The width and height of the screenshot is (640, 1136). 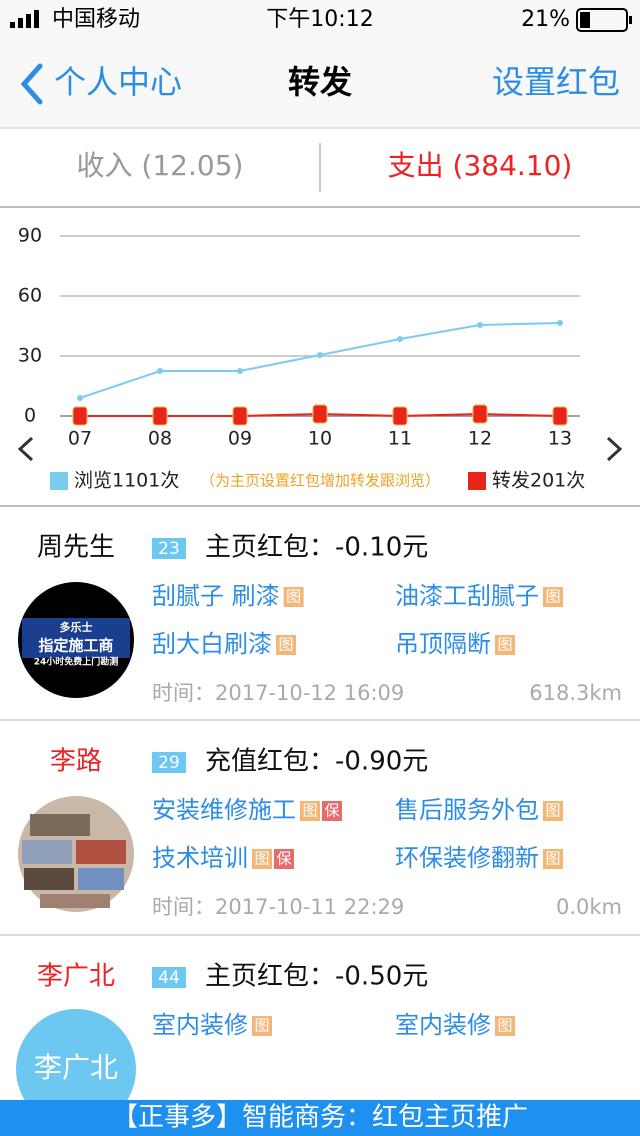 I want to click on chart-annotation: （为主页设置红包增加转发跟浏览）, so click(x=320, y=481).